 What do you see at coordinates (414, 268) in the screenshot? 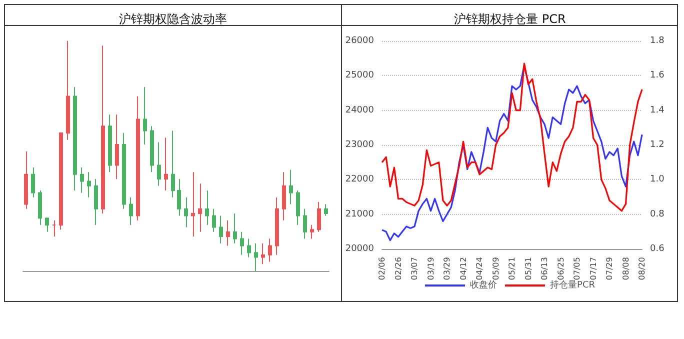
I see `x-tick-label: 03/07` at bounding box center [414, 268].